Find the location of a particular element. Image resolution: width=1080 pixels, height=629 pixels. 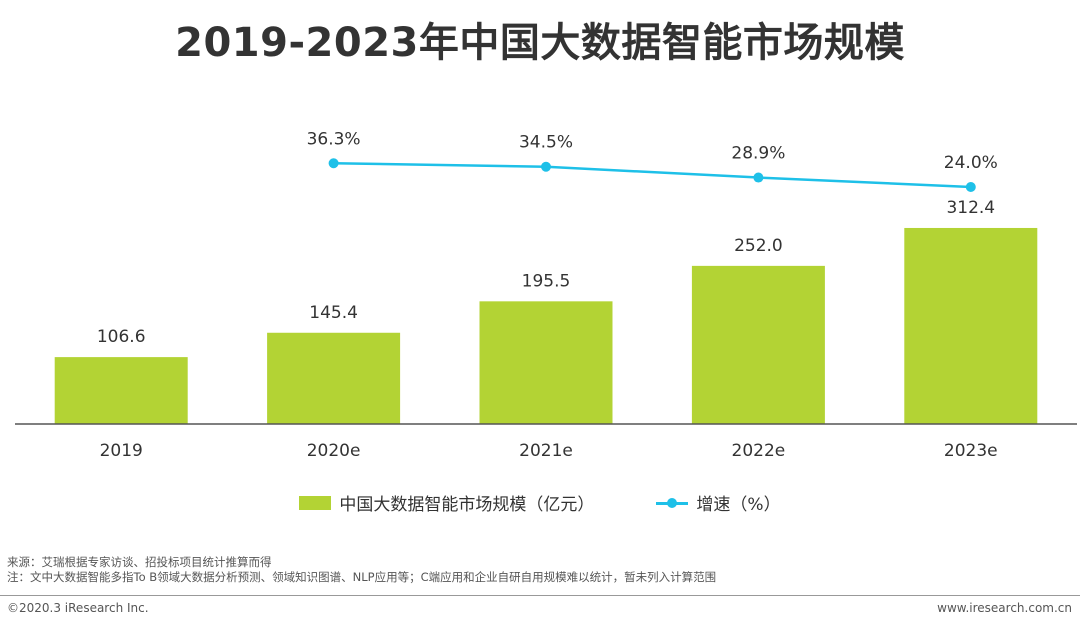

chart-title: 2019-2023年中国大数据智能市场规模 is located at coordinates (540, 43).